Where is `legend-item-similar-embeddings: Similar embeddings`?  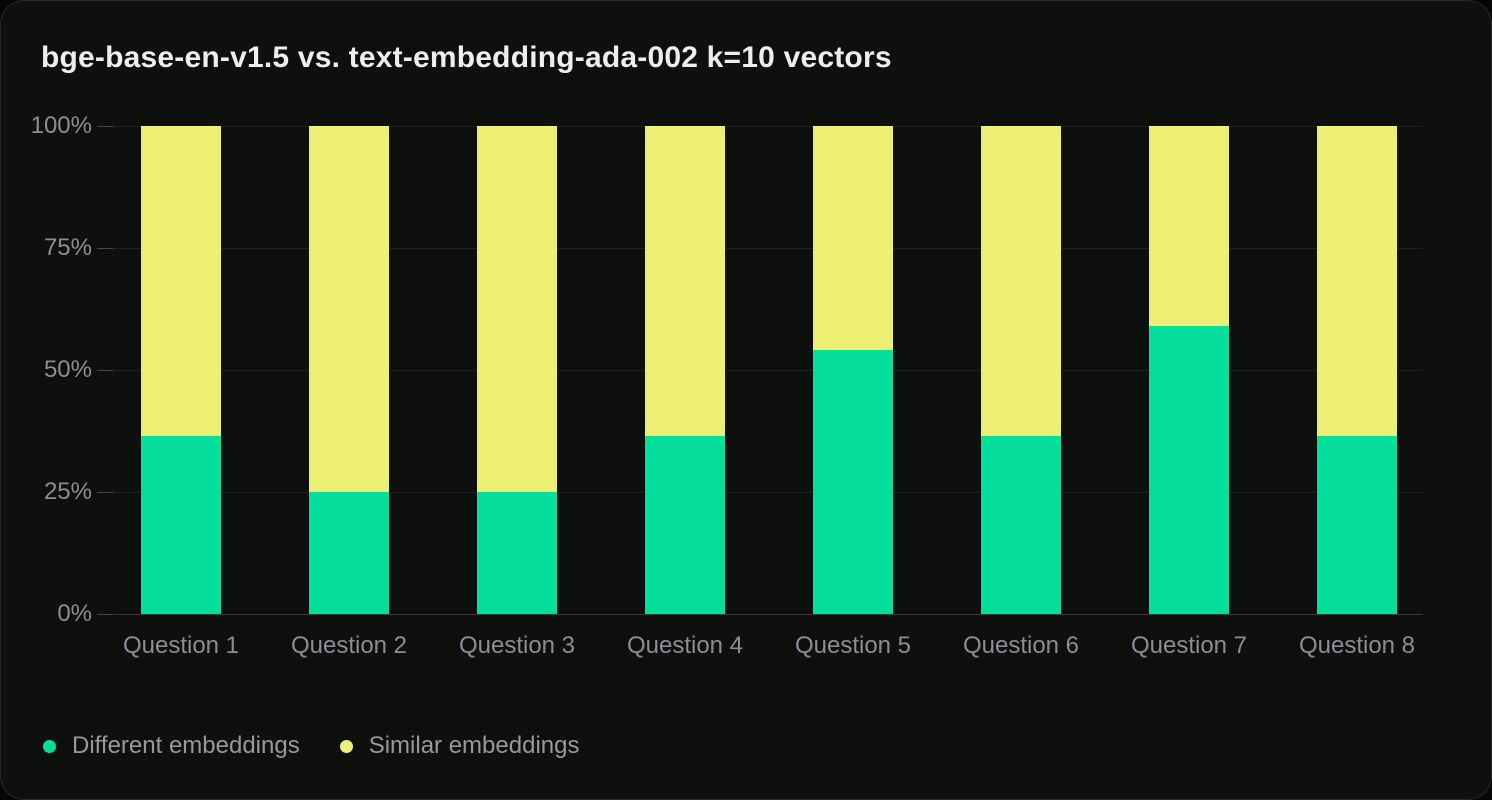
legend-item-similar-embeddings: Similar embeddings is located at coordinates (459, 746).